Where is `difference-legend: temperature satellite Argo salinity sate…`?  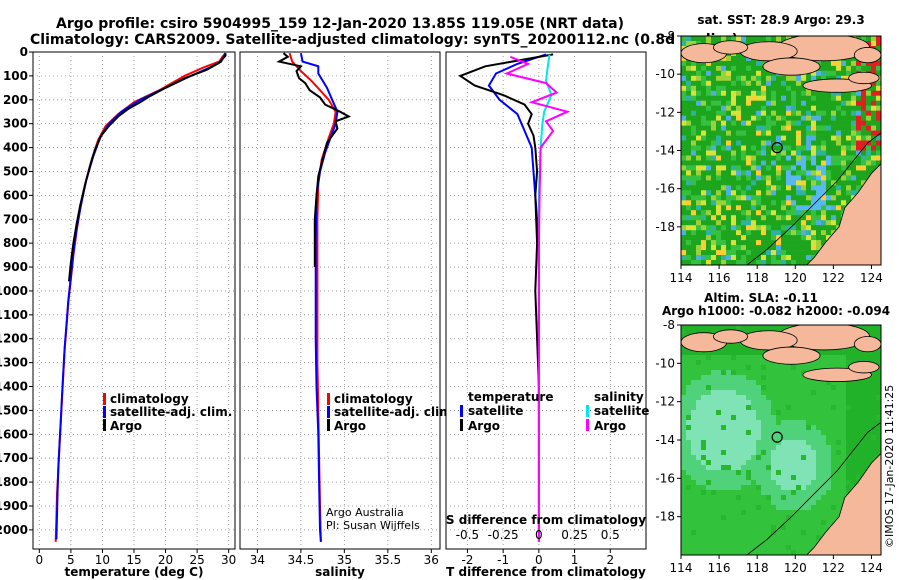 difference-legend: temperature satellite Argo salinity sate… is located at coordinates (554, 411).